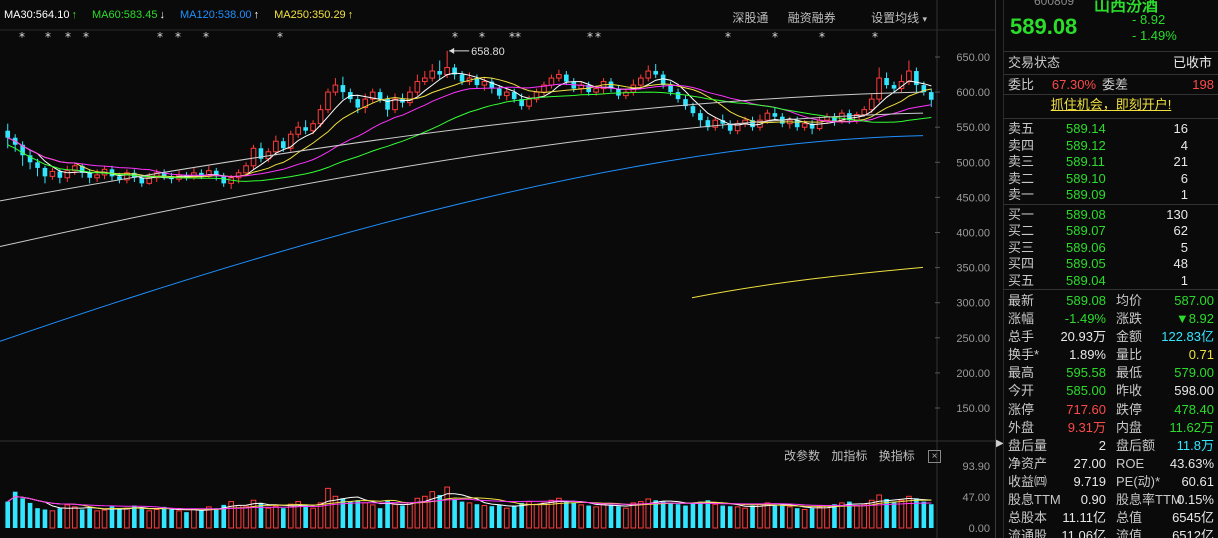  What do you see at coordinates (1129, 337) in the screenshot?
I see `stat-key: 金额` at bounding box center [1129, 337].